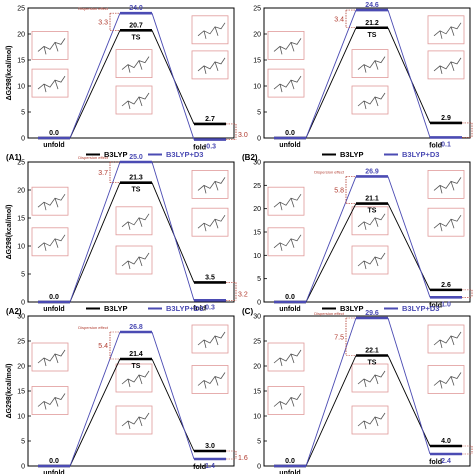  I want to click on dispersion-value-fold: 1.6, so click(243, 458).